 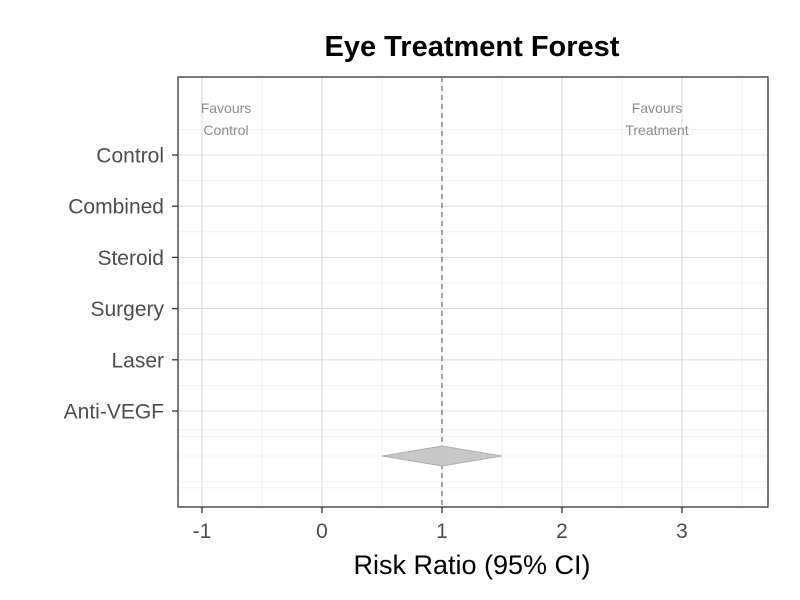 What do you see at coordinates (226, 108) in the screenshot?
I see `favours-control-label-line: Favours` at bounding box center [226, 108].